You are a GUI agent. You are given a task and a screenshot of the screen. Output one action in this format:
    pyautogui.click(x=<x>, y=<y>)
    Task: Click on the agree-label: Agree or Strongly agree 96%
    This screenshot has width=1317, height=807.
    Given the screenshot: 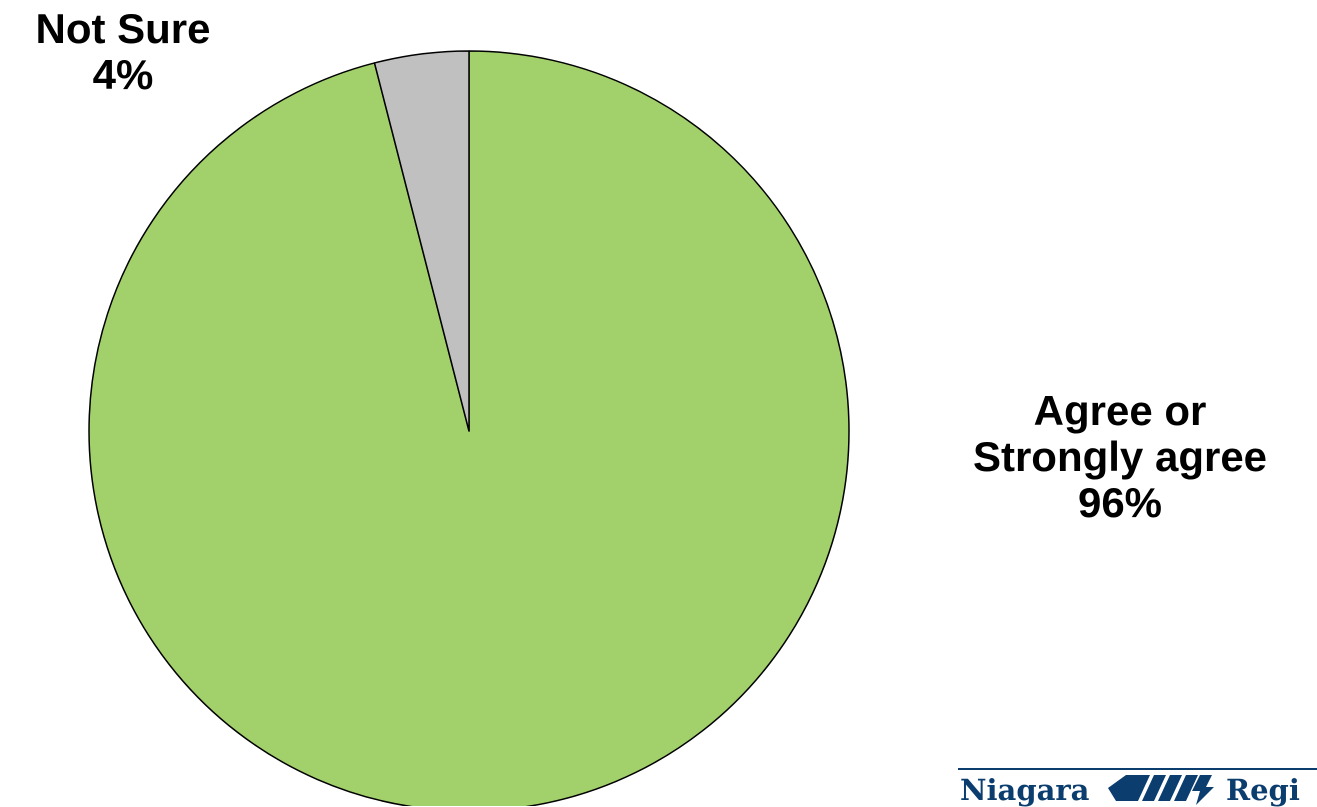 What is the action you would take?
    pyautogui.click(x=1120, y=457)
    